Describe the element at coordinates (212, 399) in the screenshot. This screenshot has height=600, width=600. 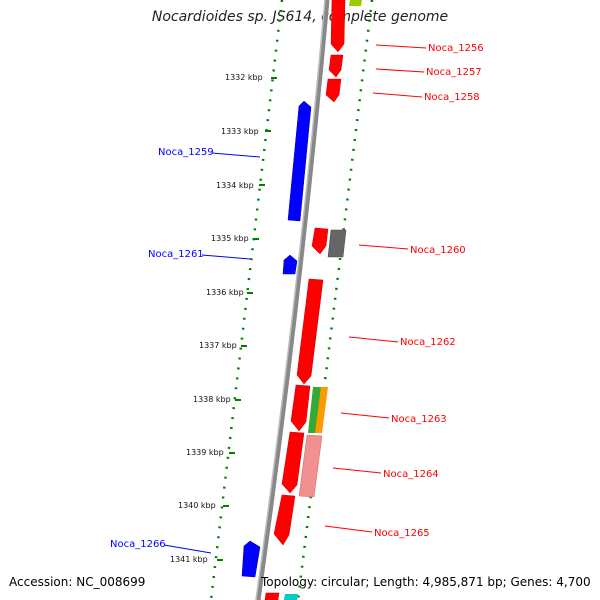
I see `kbp-label-1338: 1338 kbp` at that location.